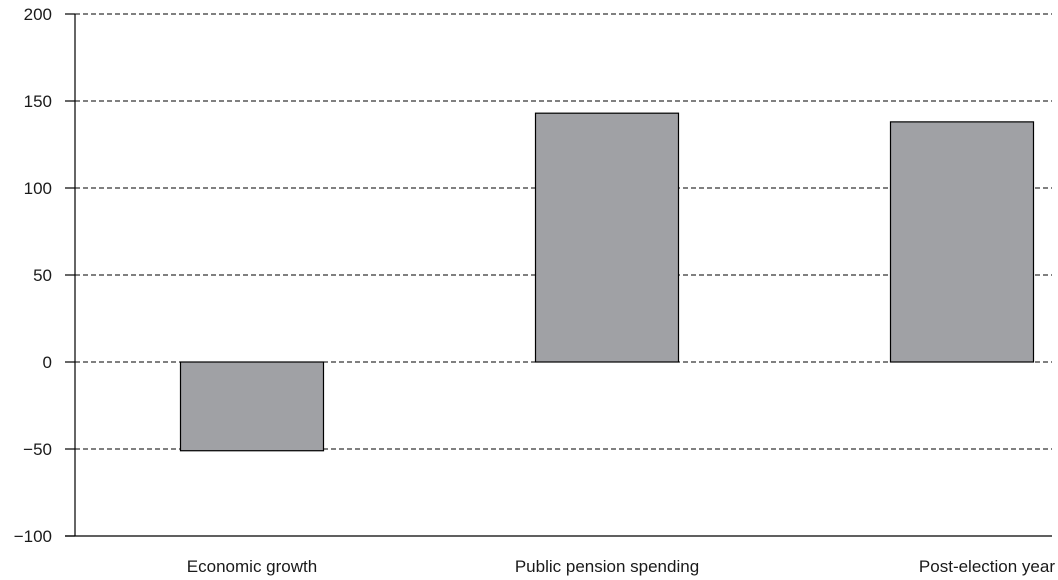 Image resolution: width=1058 pixels, height=580 pixels. I want to click on y-tick-label: 150, so click(38, 101).